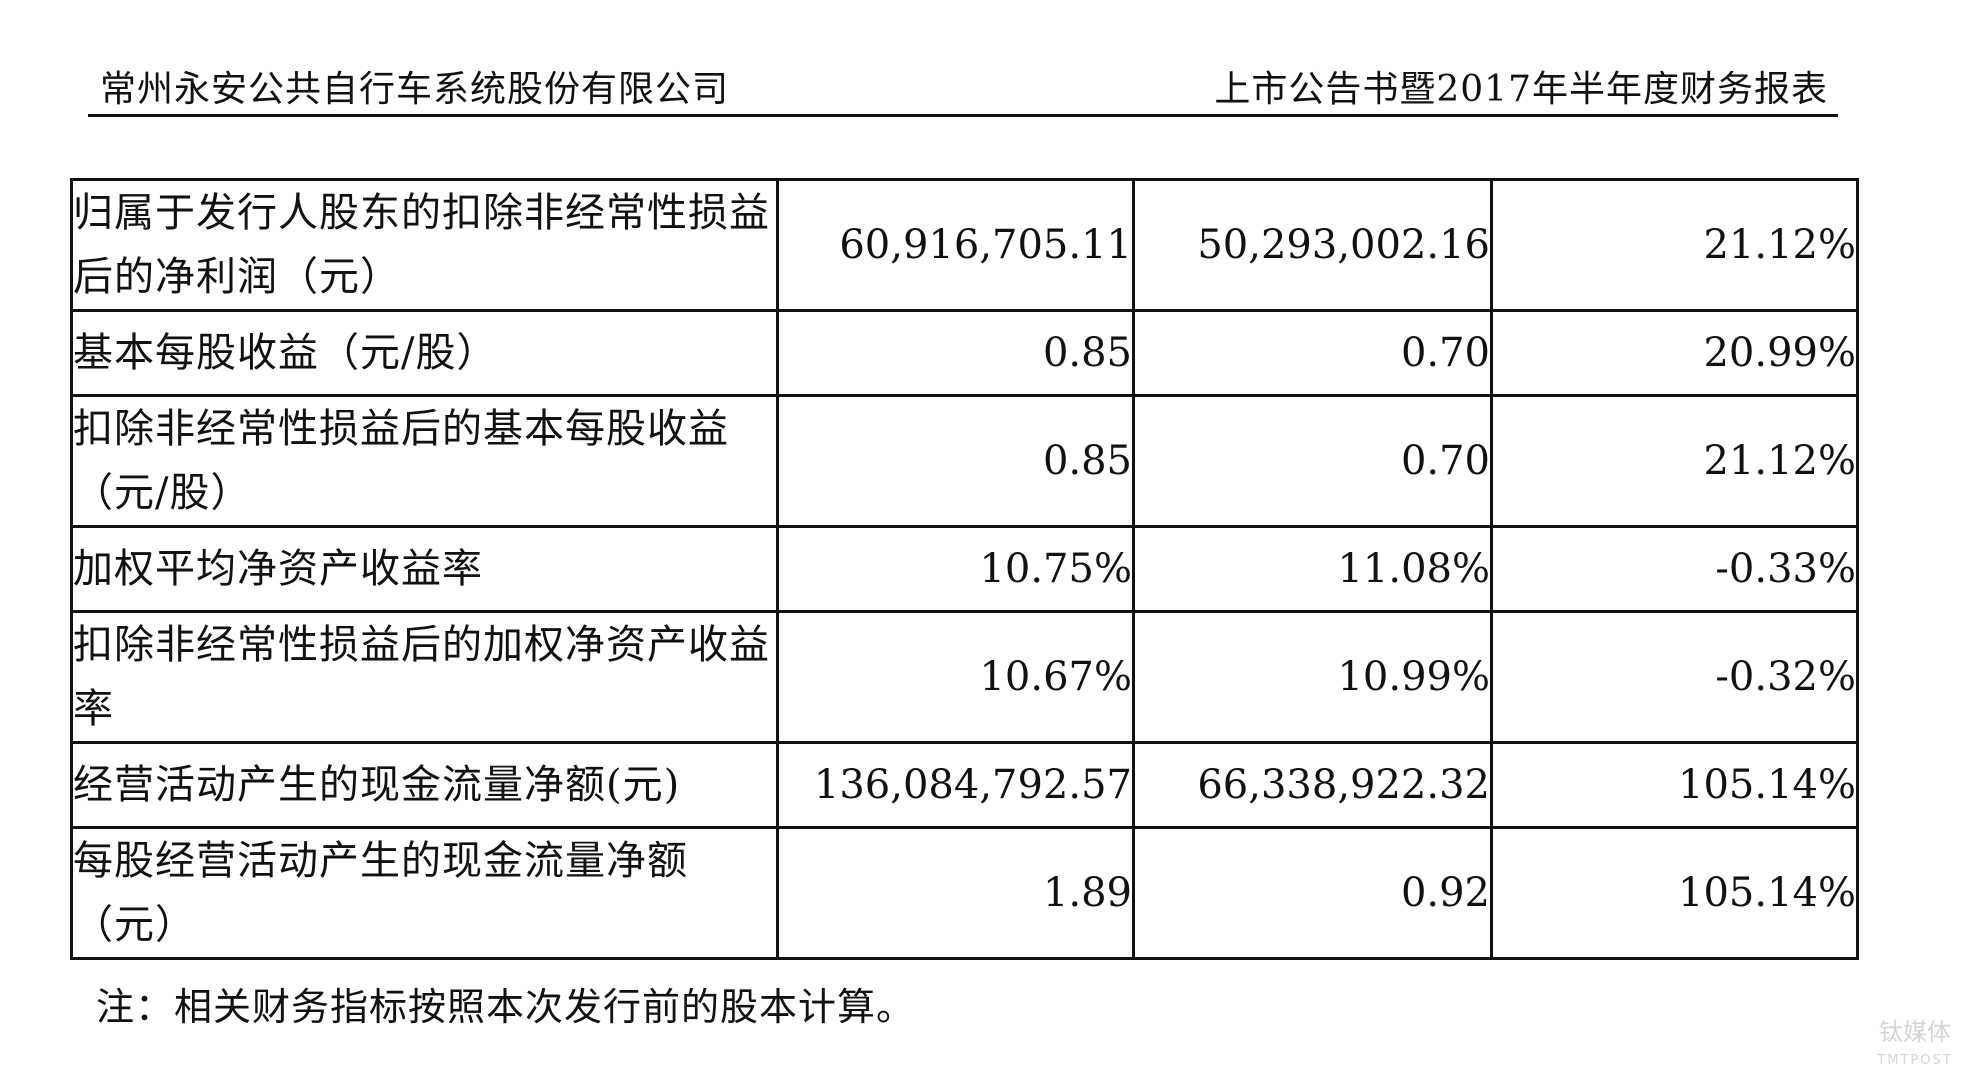 This screenshot has height=1080, width=1973. What do you see at coordinates (955, 569) in the screenshot?
I see `value-current: 10.75%` at bounding box center [955, 569].